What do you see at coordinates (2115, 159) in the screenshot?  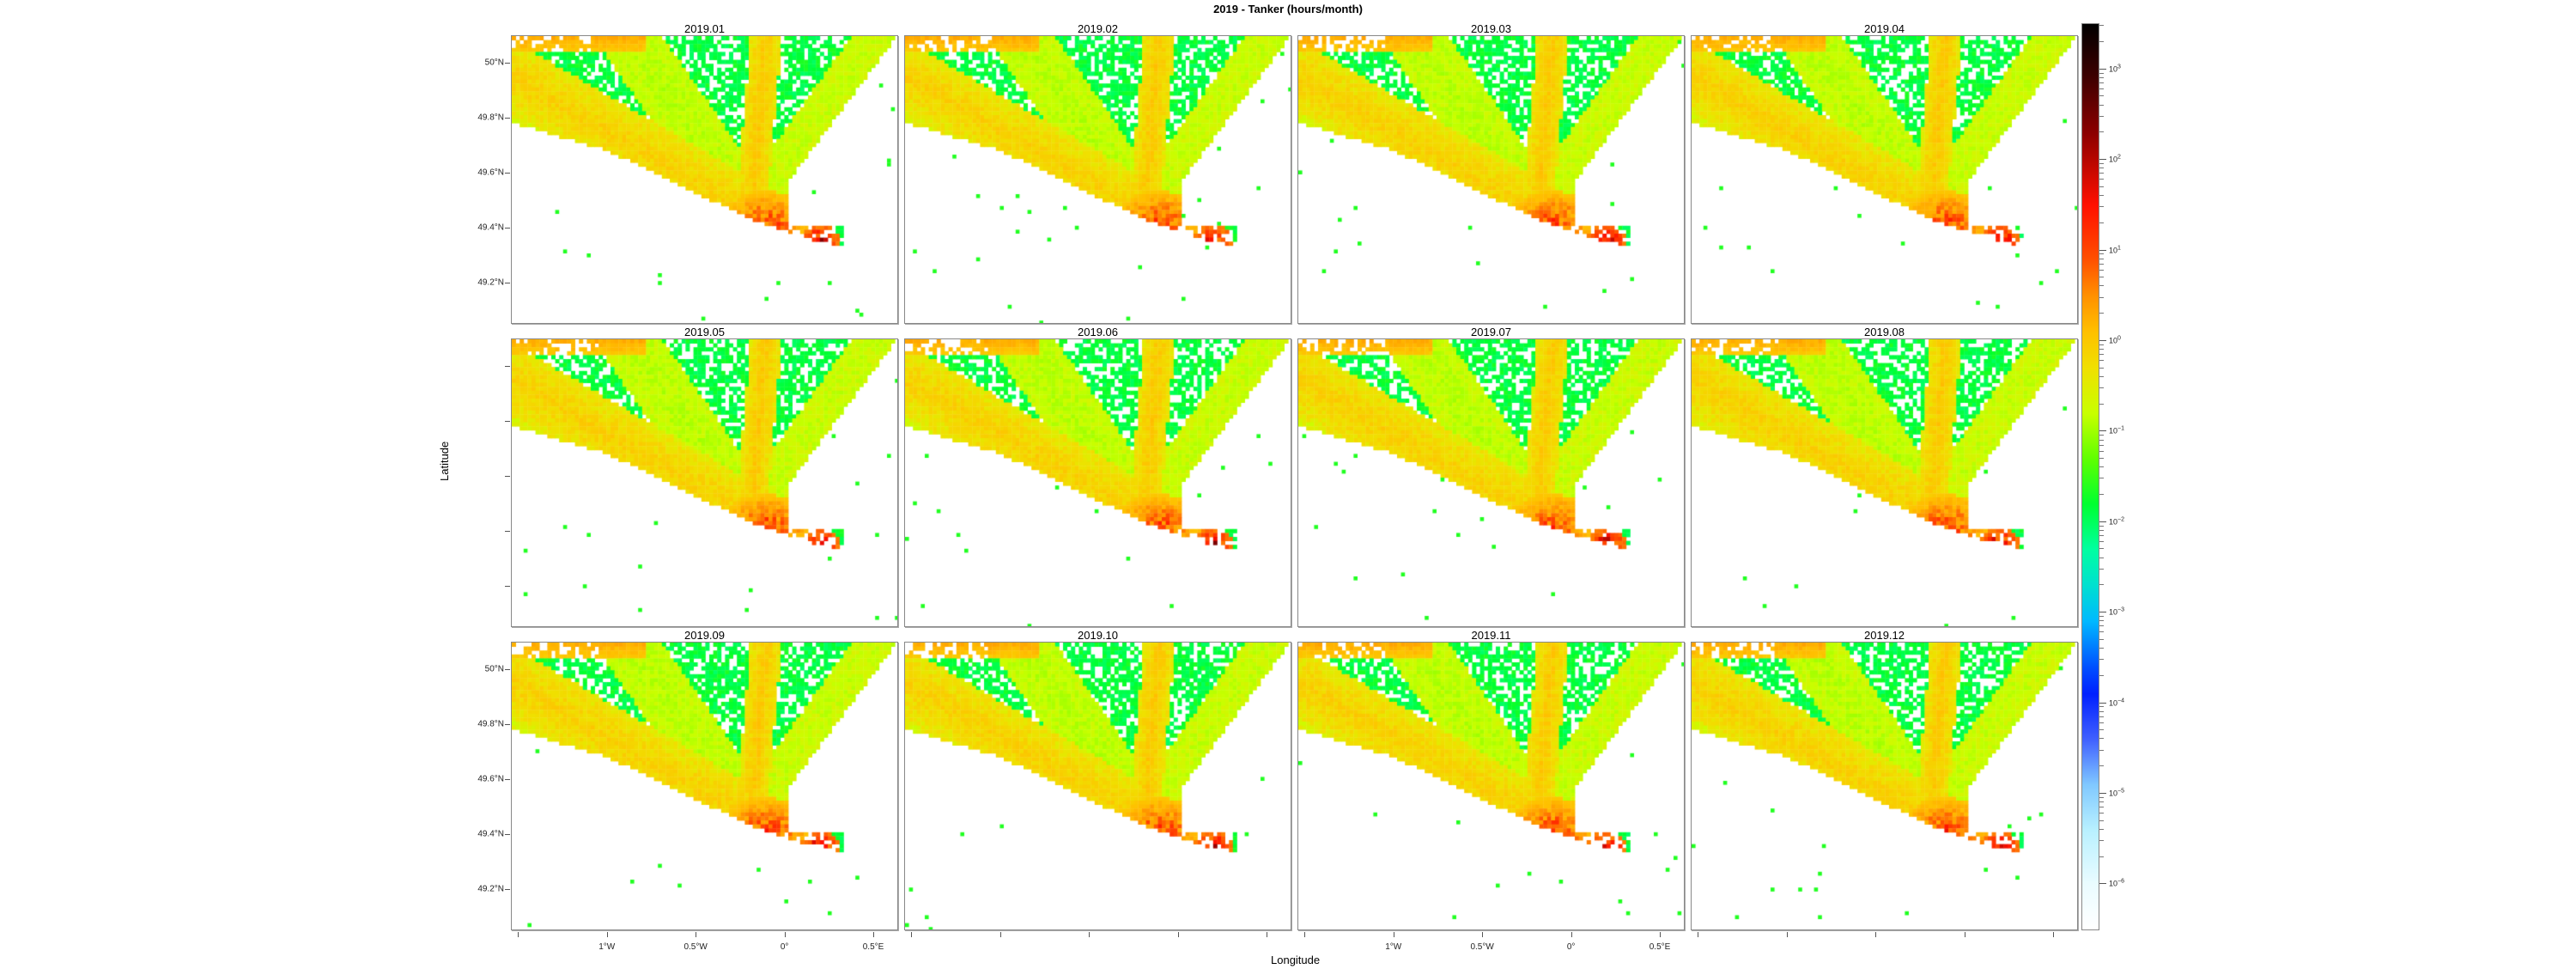 I see `colorbar-tick-label: 10²` at bounding box center [2115, 159].